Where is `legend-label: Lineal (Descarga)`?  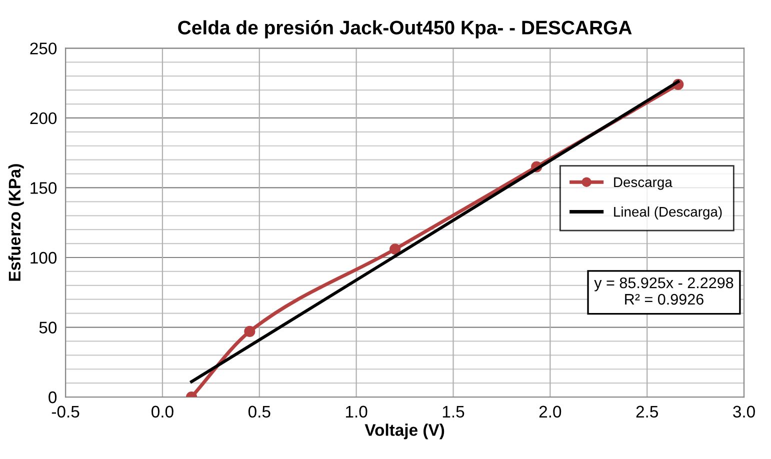
legend-label: Lineal (Descarga) is located at coordinates (668, 213).